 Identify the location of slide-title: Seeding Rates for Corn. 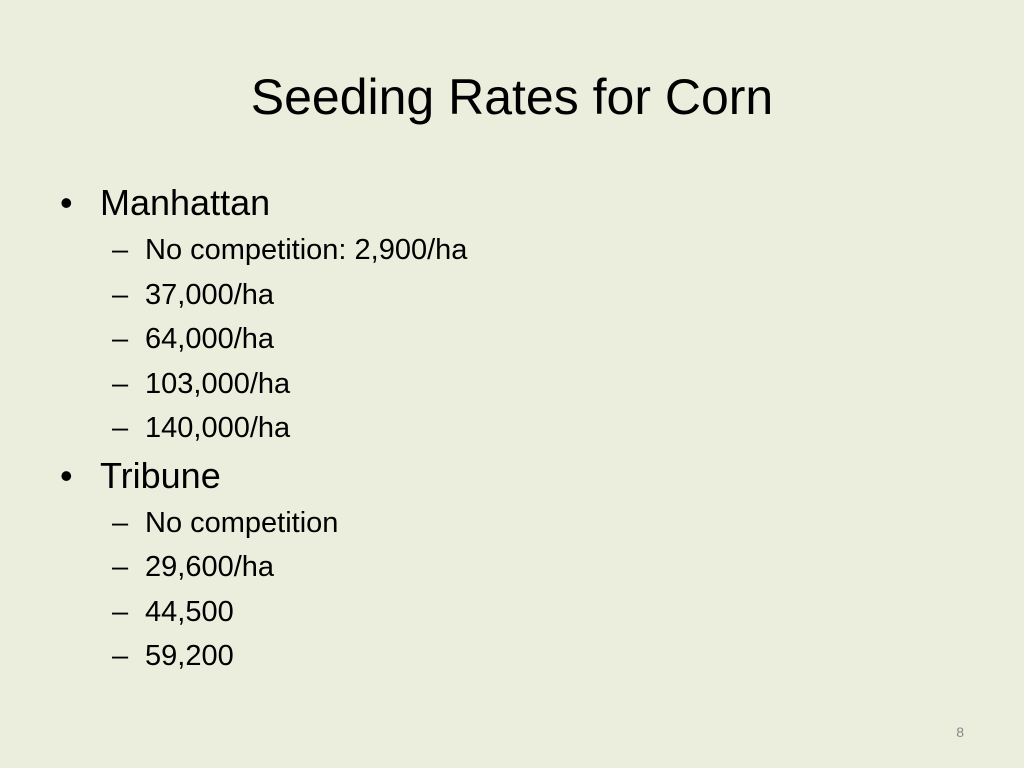
(512, 97).